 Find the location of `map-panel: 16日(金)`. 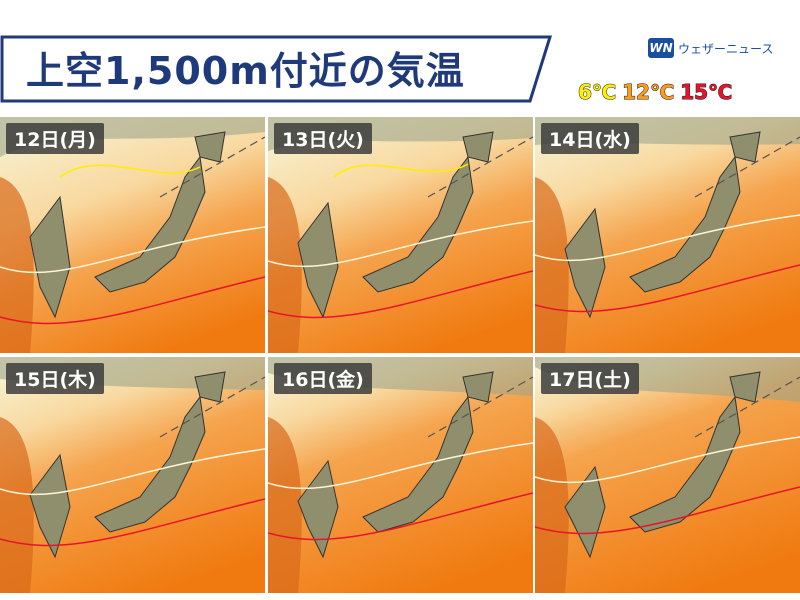

map-panel: 16日(金) is located at coordinates (400, 475).